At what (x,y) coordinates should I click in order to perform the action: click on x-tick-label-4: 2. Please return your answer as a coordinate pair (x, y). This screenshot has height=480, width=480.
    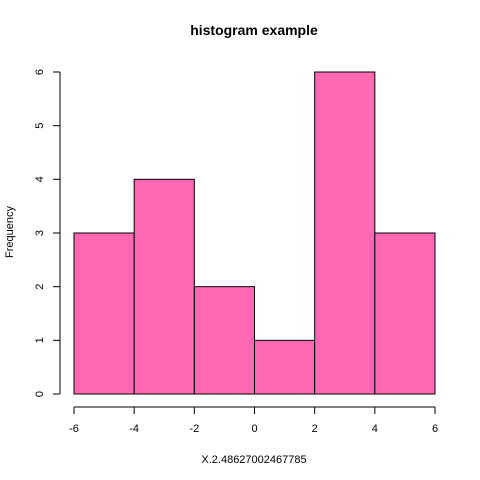
    Looking at the image, I should click on (315, 429).